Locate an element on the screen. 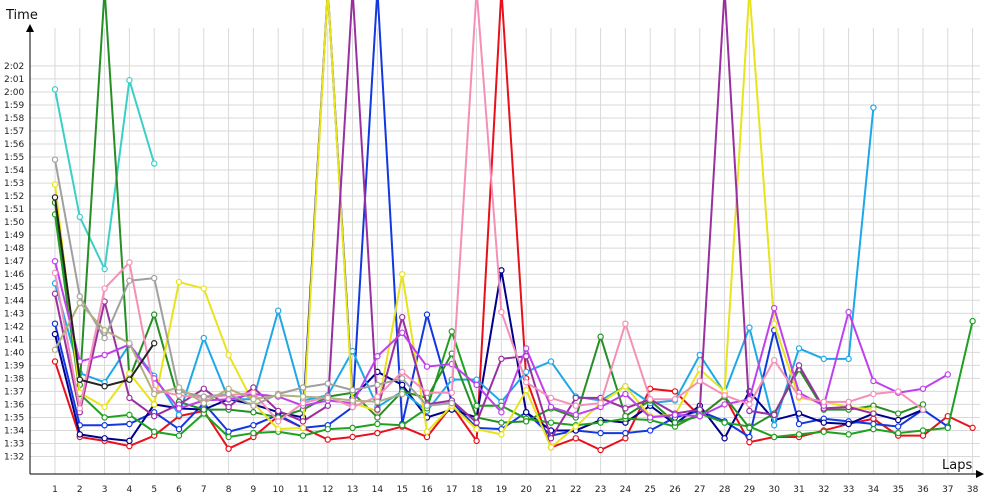 The image size is (1000, 500). x-tick-label: 37 is located at coordinates (947, 490).